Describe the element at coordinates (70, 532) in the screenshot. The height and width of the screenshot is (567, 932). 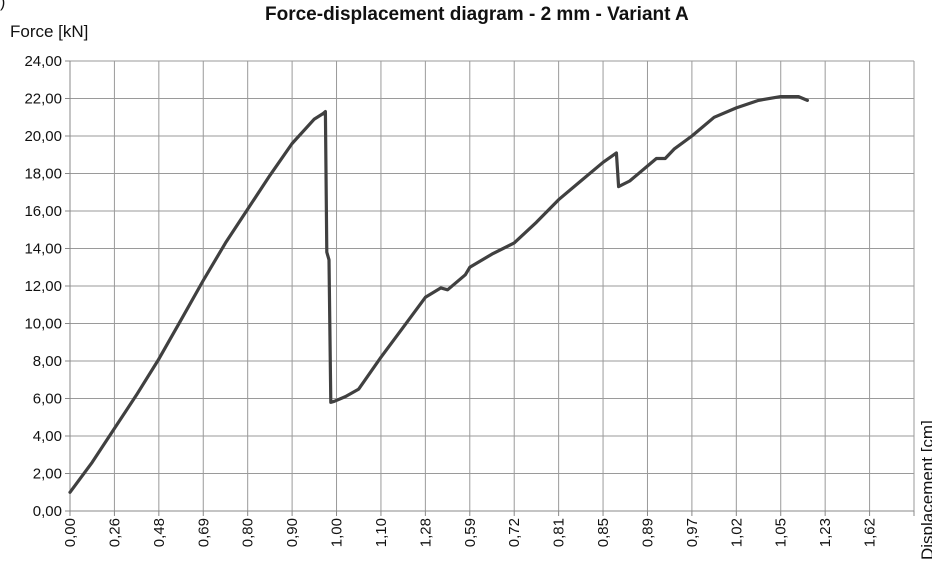
I see `x-tick-label: 0,00` at that location.